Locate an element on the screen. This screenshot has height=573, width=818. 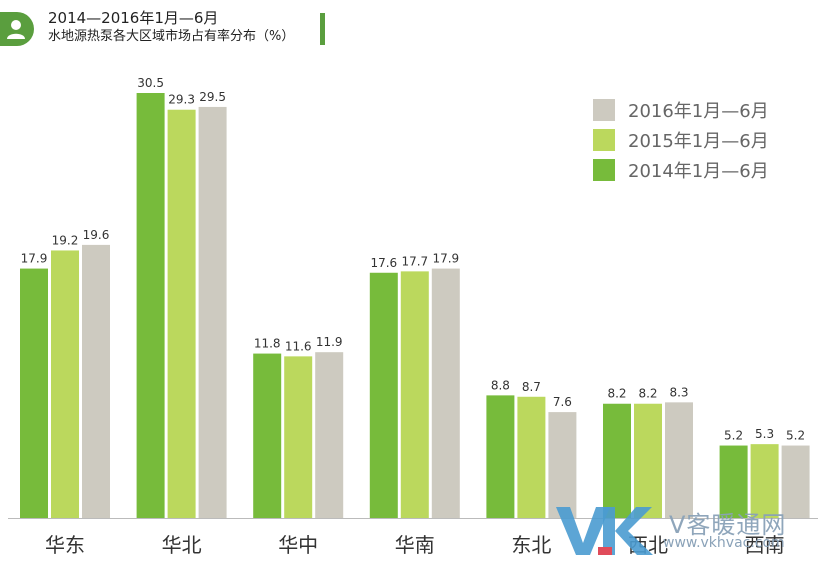
data-label: 11.8 is located at coordinates (267, 344).